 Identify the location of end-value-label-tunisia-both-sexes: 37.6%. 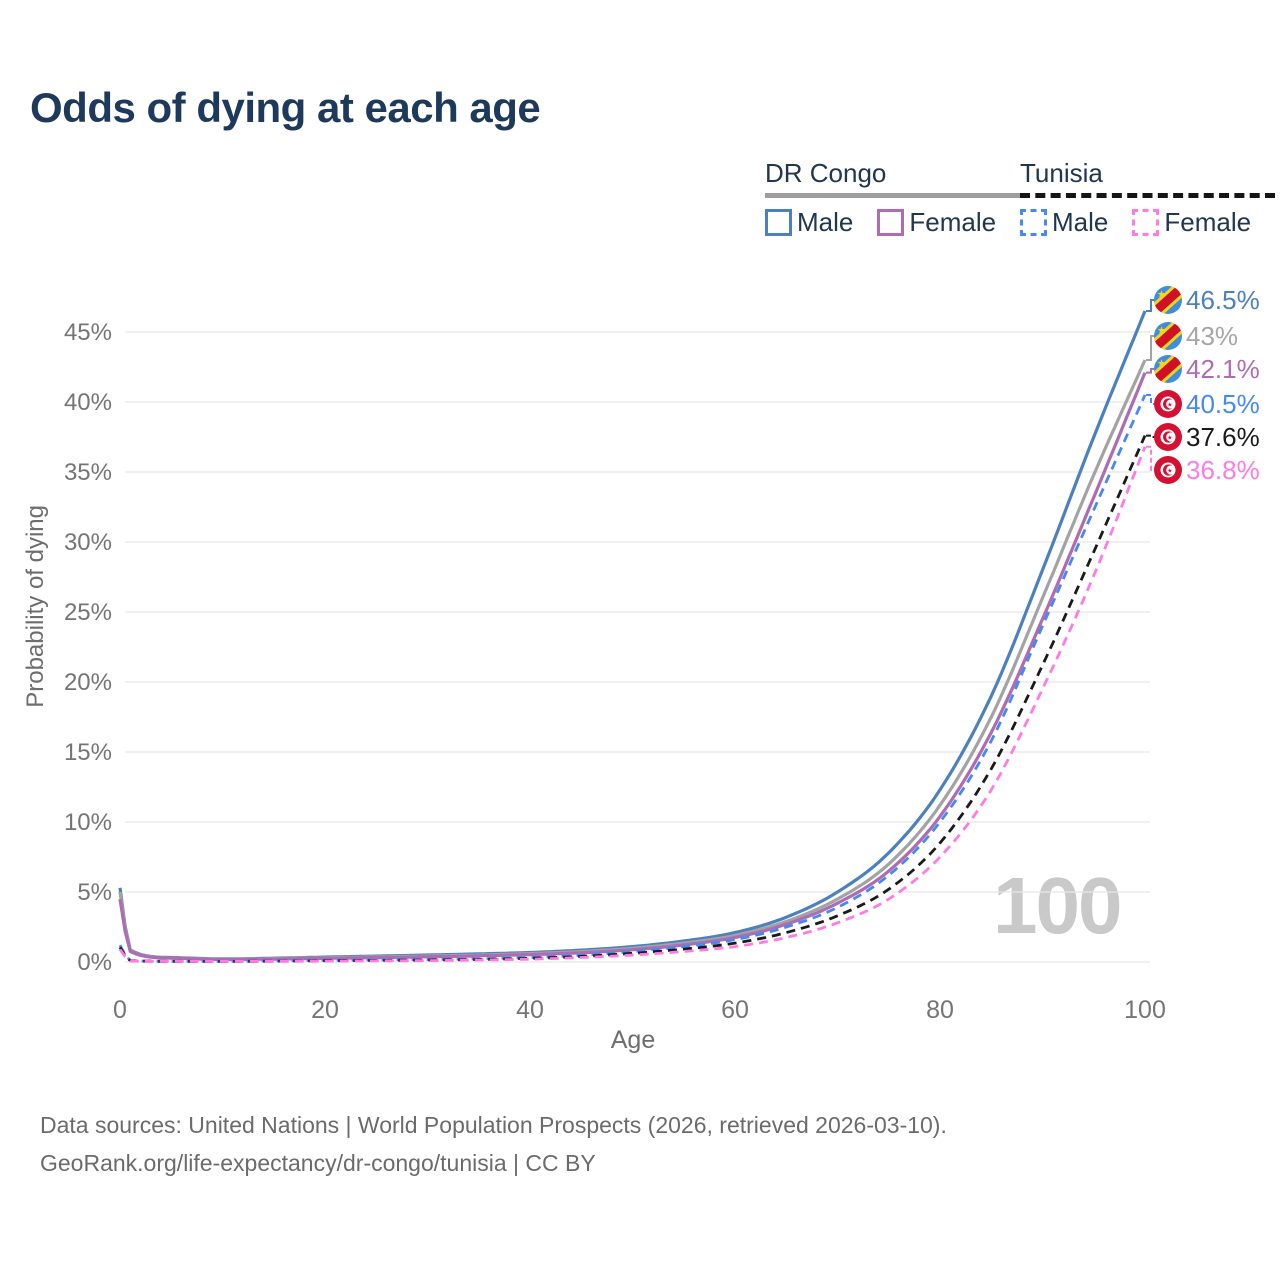
(1223, 437).